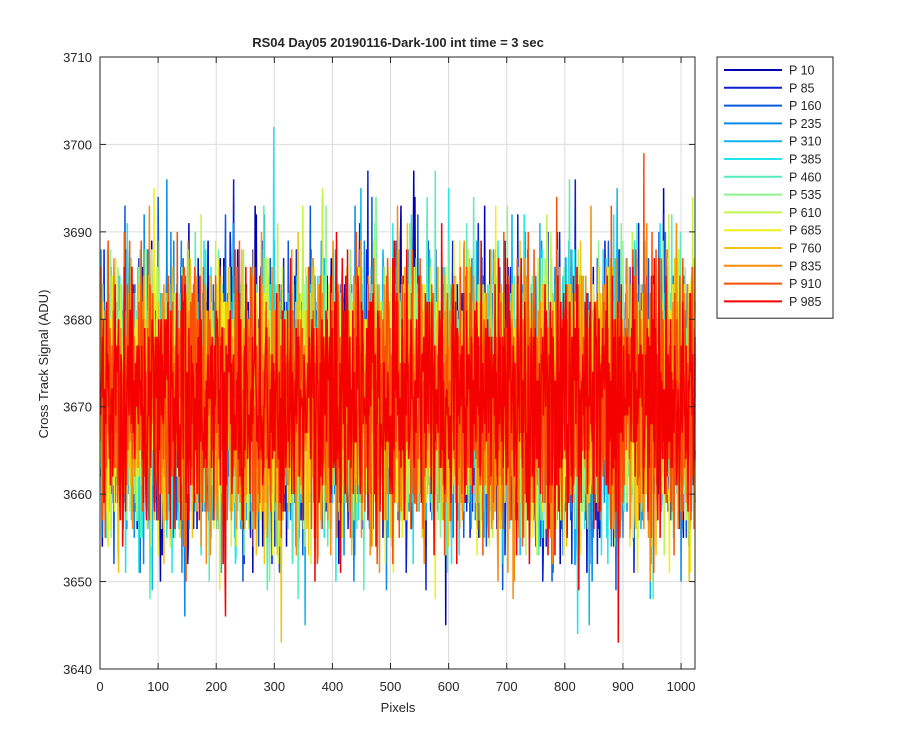  Describe the element at coordinates (805, 302) in the screenshot. I see `legend-label: P 985` at that location.